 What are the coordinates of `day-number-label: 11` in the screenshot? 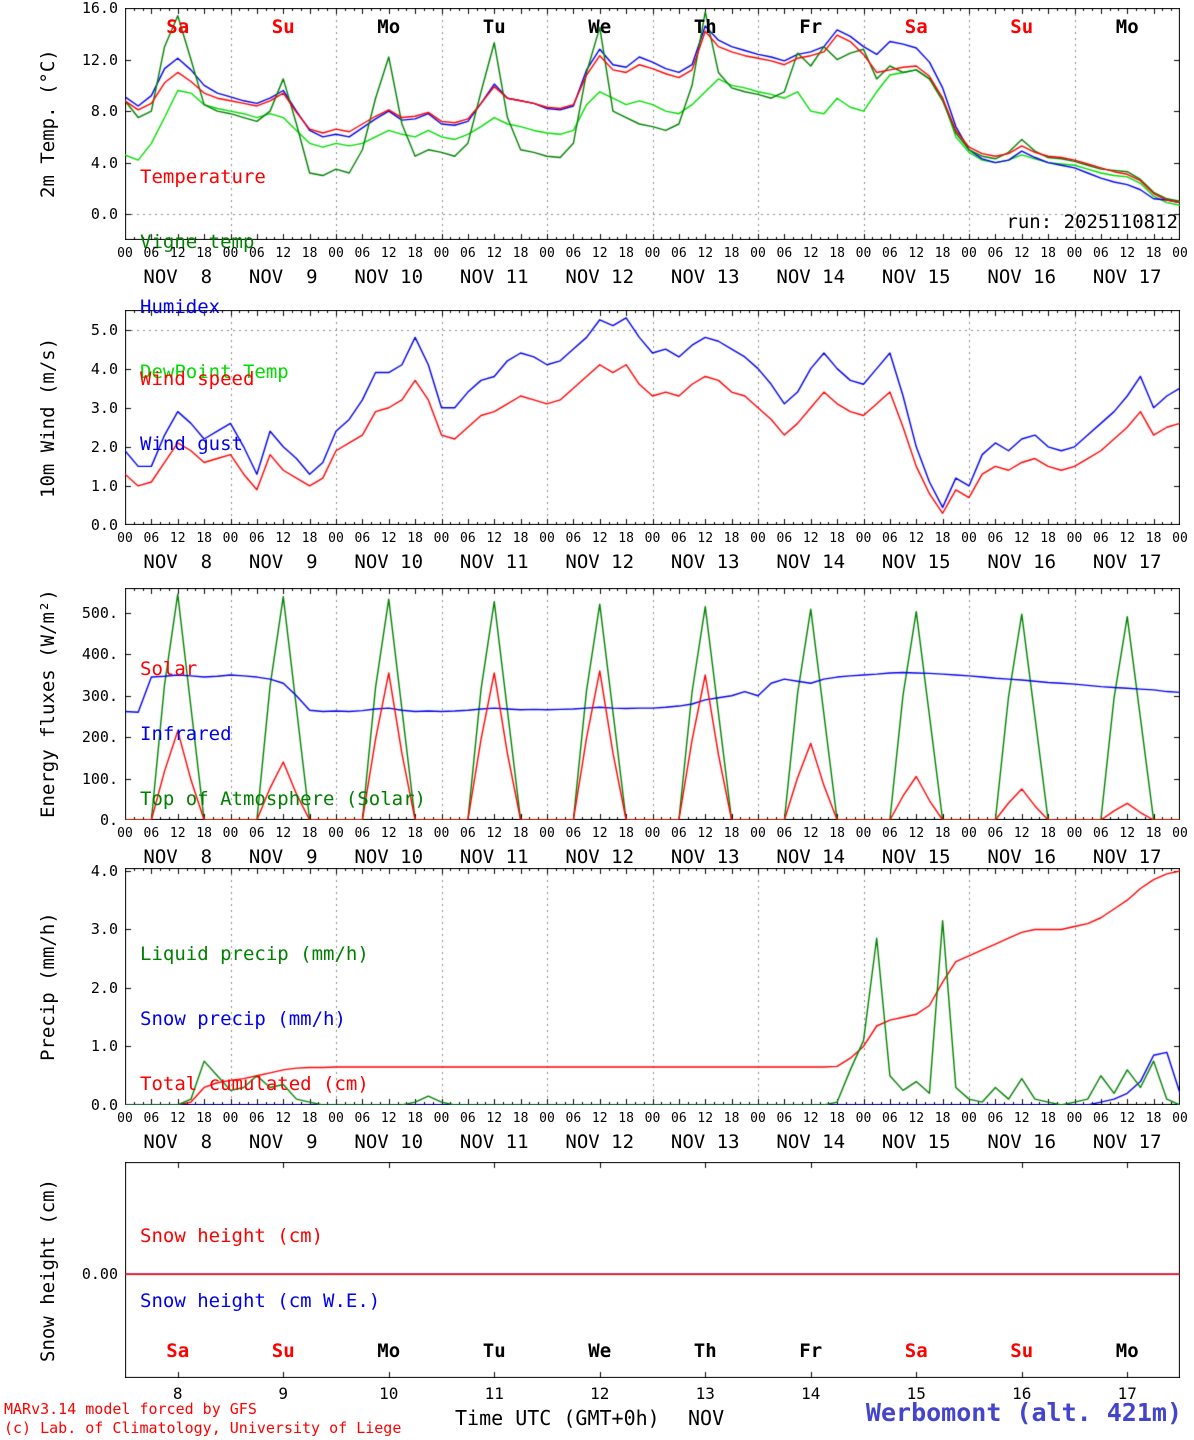 It's located at (494, 1393).